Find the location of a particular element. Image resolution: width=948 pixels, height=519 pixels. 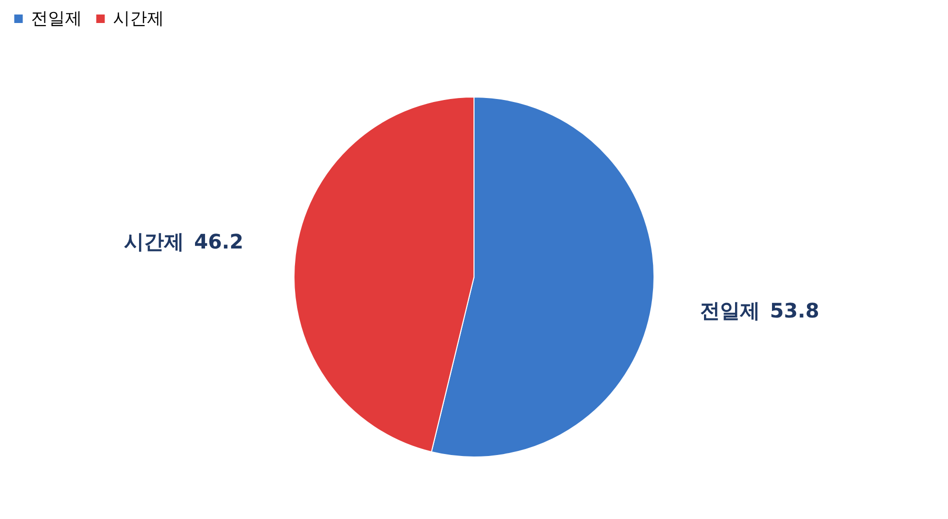

slice-label: 시간제 is located at coordinates (154, 241).